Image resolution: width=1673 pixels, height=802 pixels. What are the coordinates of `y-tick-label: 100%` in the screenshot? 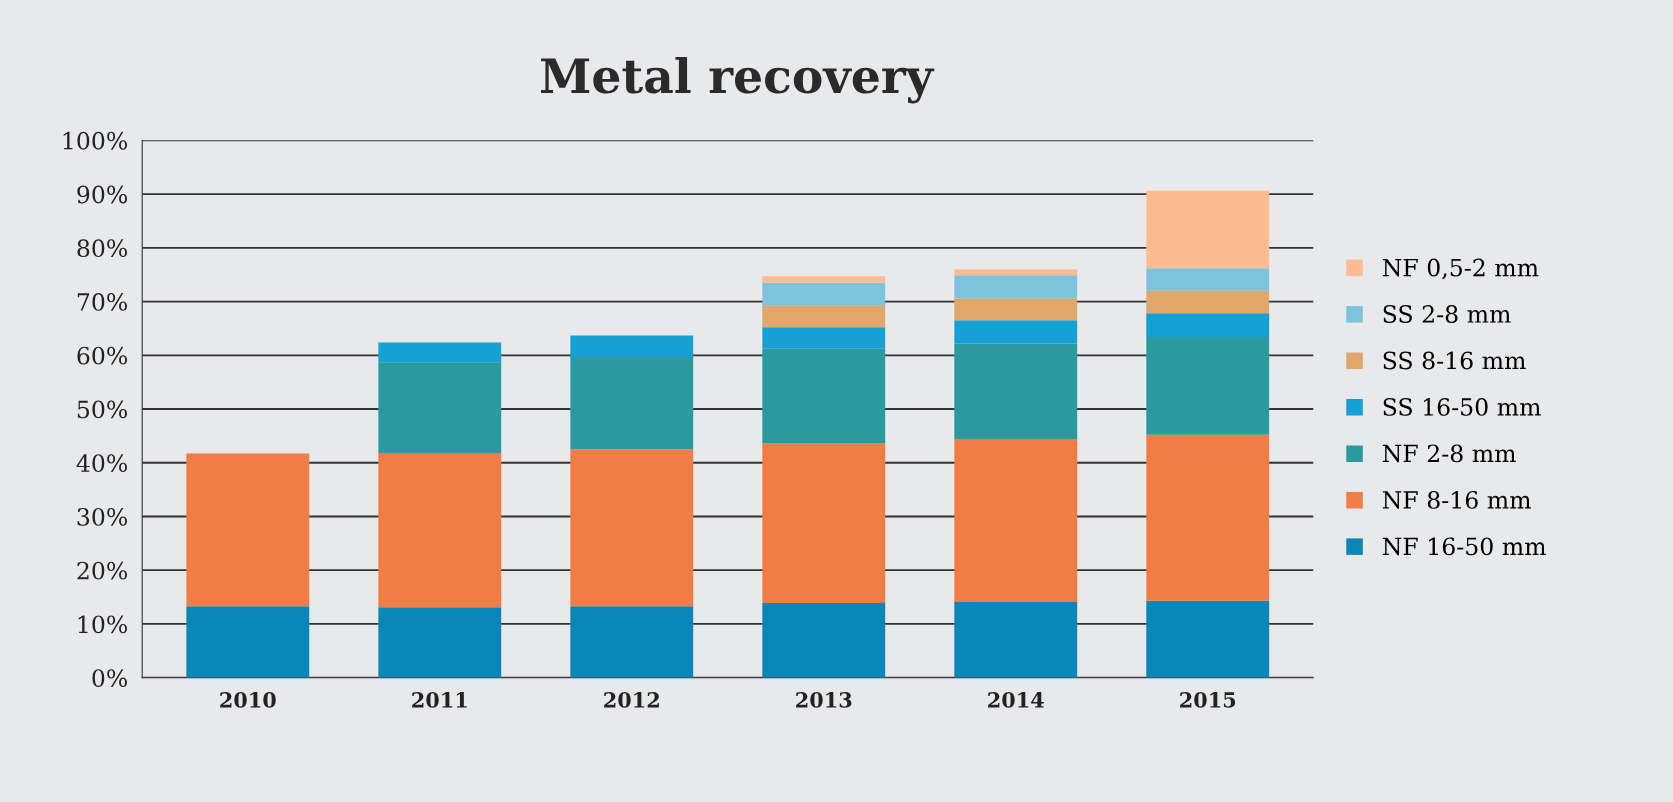 It's located at (95, 140).